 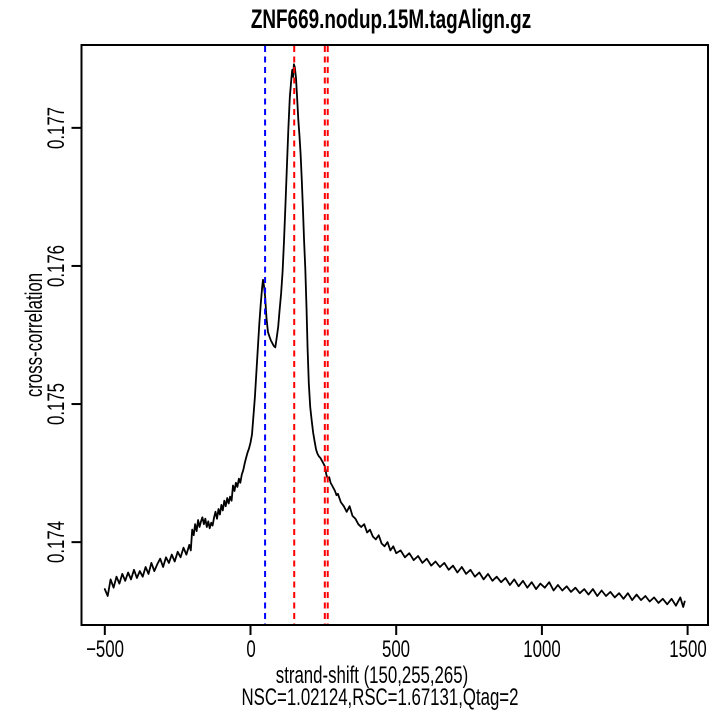 I want to click on chart-title: ZNF669.nodup.15M.tagAlign.gz, so click(x=391, y=19).